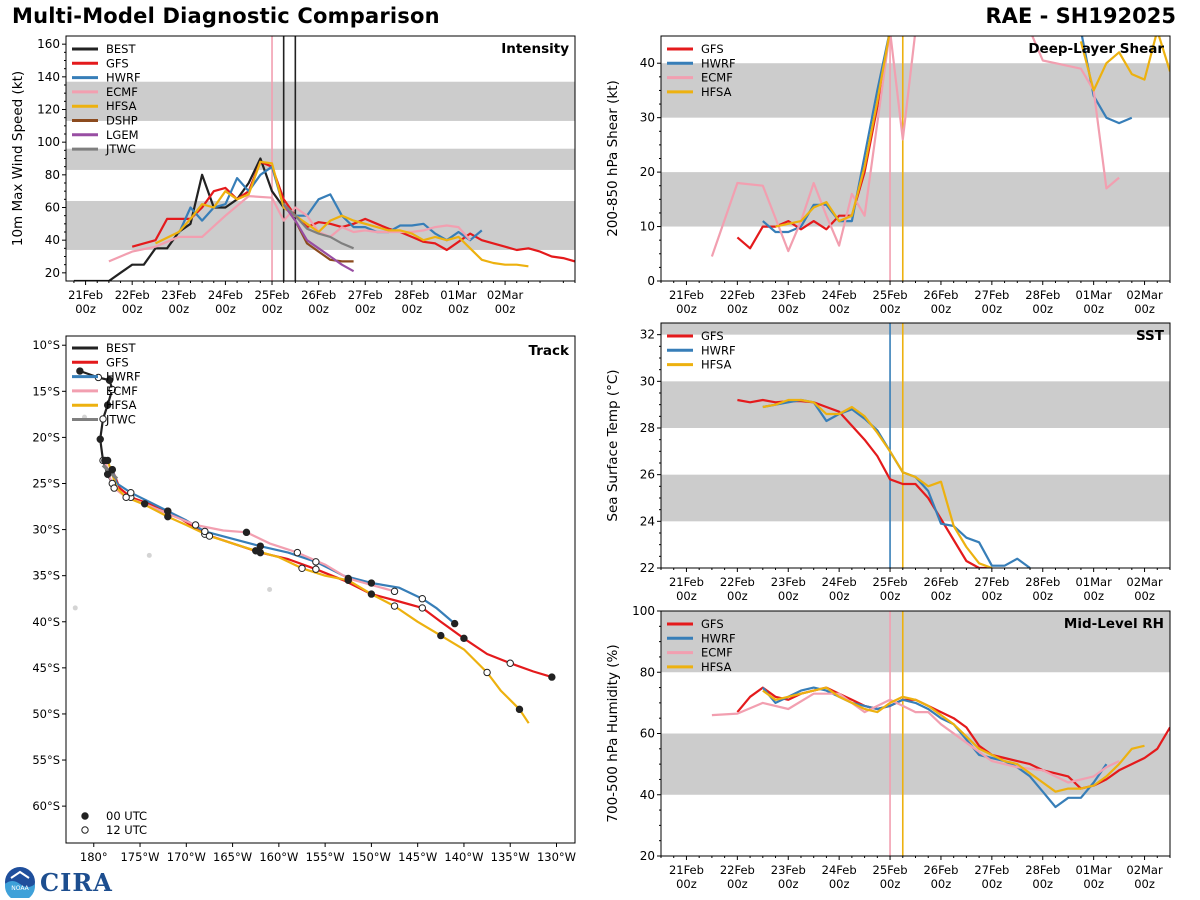 The image size is (1200, 900). Describe the element at coordinates (647, 227) in the screenshot. I see `y-tick-label: 10` at that location.